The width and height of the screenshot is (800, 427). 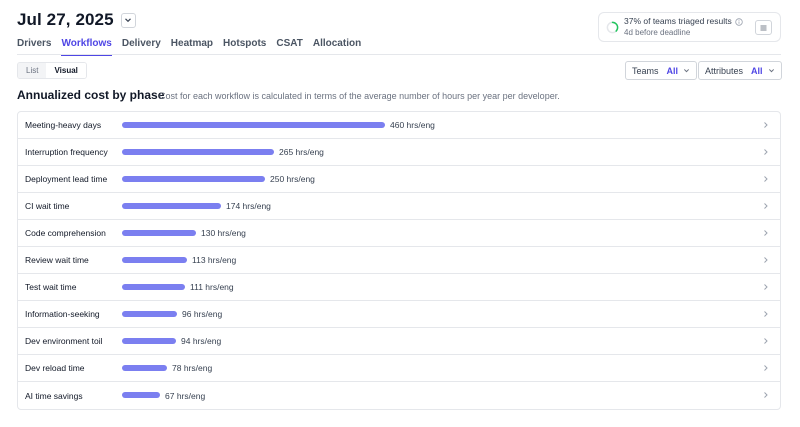 I want to click on list-item: Information-seeking 96 hrs/eng, so click(x=399, y=314).